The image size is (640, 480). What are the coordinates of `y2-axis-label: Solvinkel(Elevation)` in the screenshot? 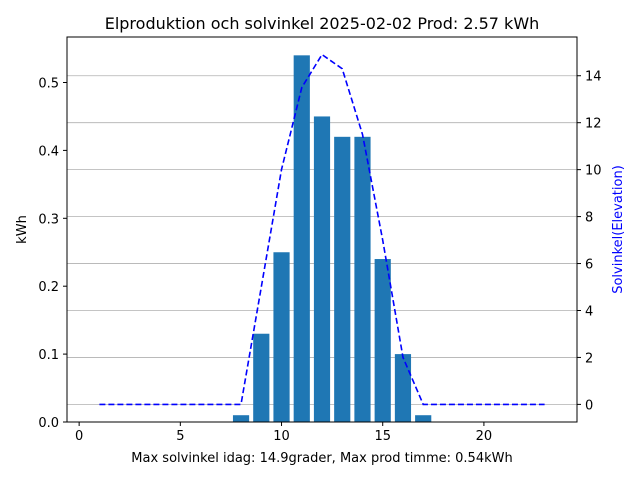 It's located at (618, 229).